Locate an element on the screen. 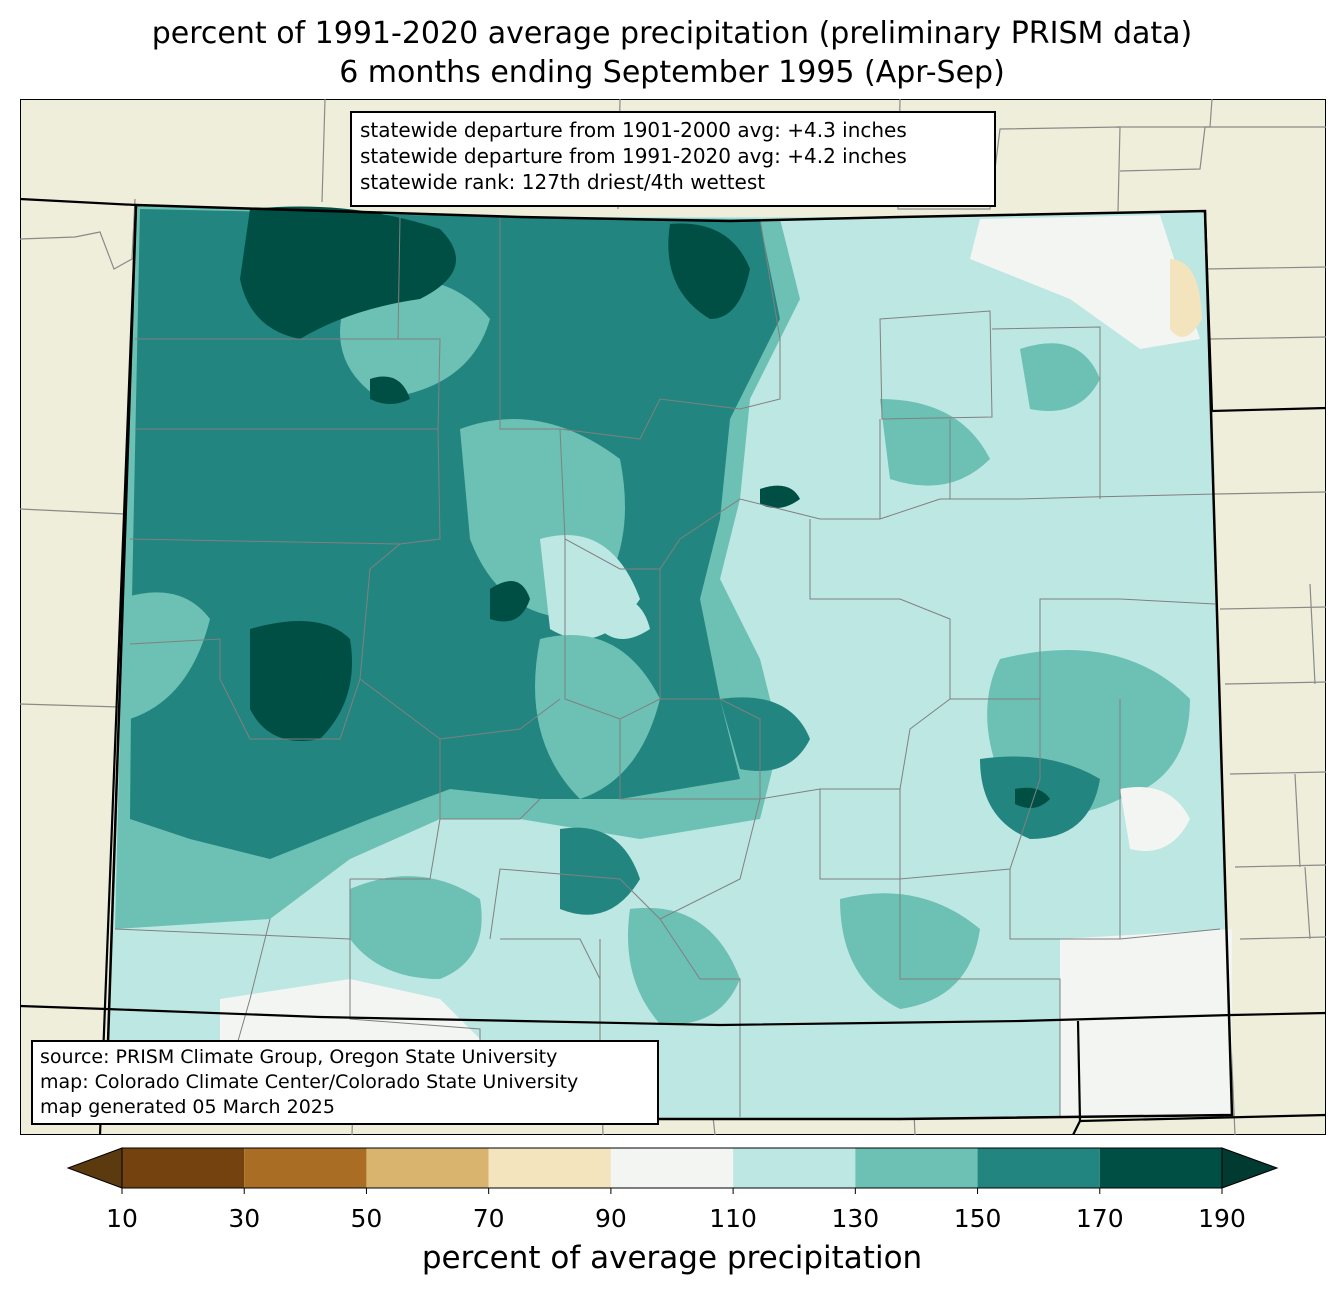 This screenshot has height=1299, width=1344. colorbar-tick-label: 110 is located at coordinates (733, 1218).